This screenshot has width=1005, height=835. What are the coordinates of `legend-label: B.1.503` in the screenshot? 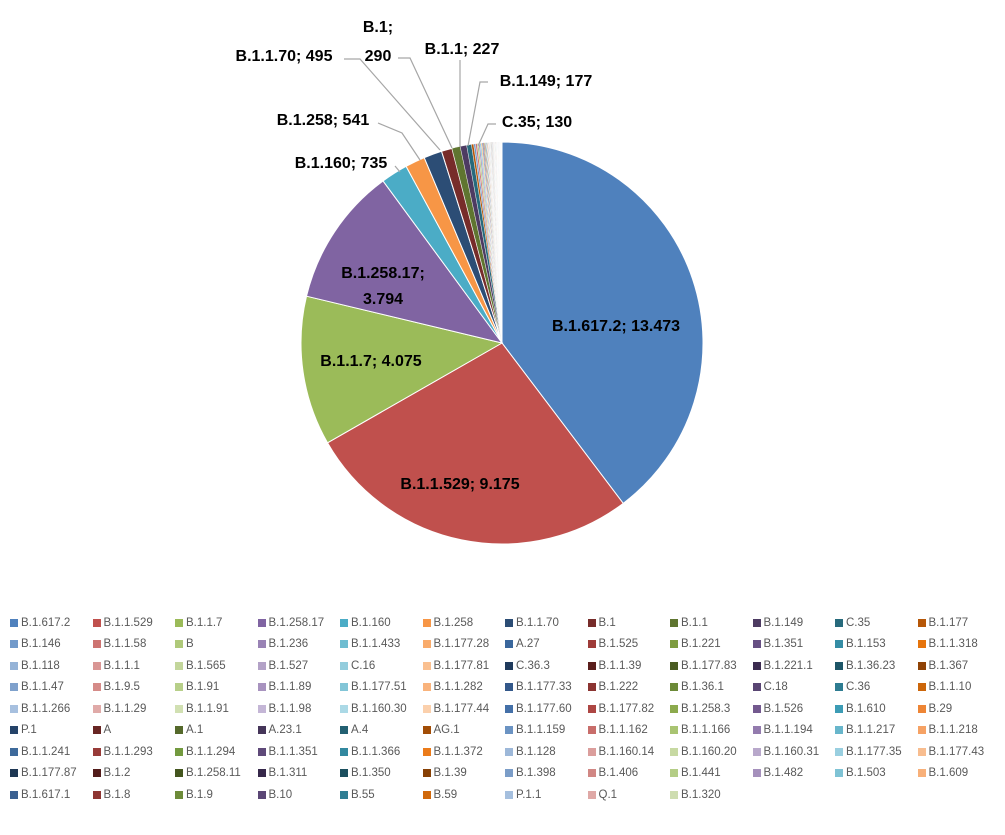 It's located at (866, 773).